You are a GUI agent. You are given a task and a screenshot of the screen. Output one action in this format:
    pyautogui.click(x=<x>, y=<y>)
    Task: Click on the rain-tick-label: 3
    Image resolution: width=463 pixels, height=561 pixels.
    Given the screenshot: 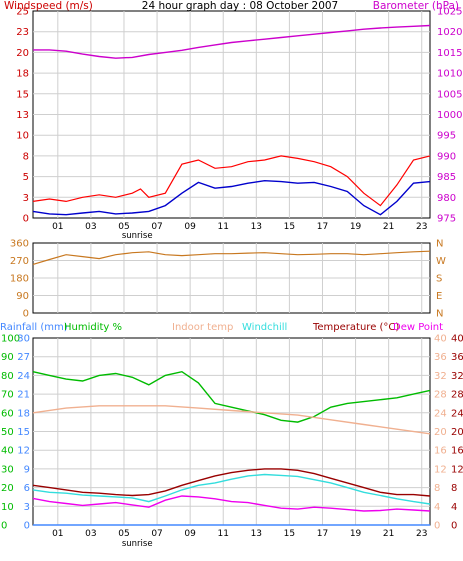 What is the action you would take?
    pyautogui.click(x=27, y=507)
    